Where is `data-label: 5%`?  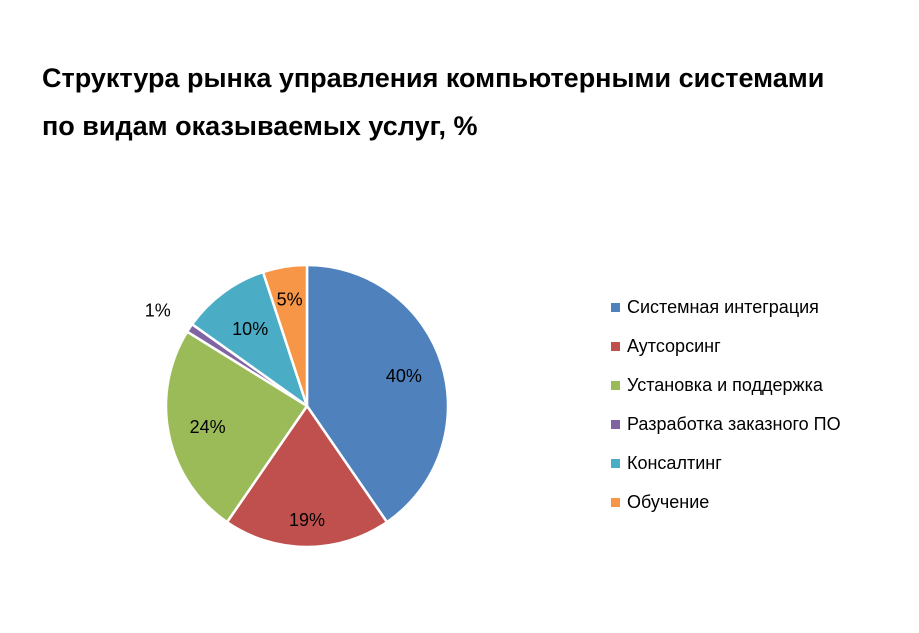
data-label: 5% is located at coordinates (290, 299).